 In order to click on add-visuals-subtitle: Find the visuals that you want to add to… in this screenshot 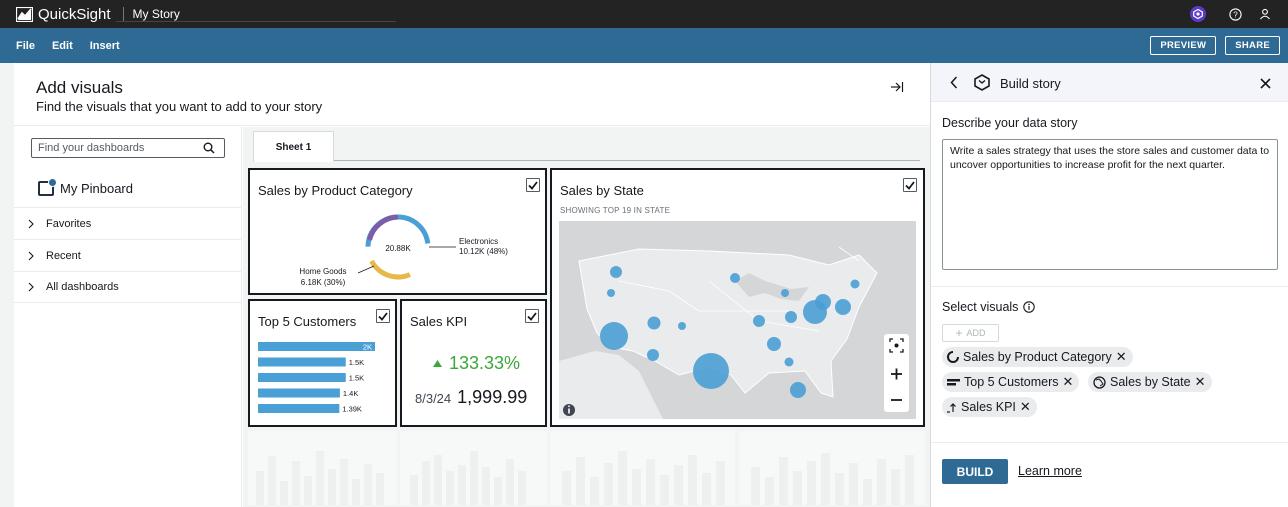, I will do `click(179, 106)`.